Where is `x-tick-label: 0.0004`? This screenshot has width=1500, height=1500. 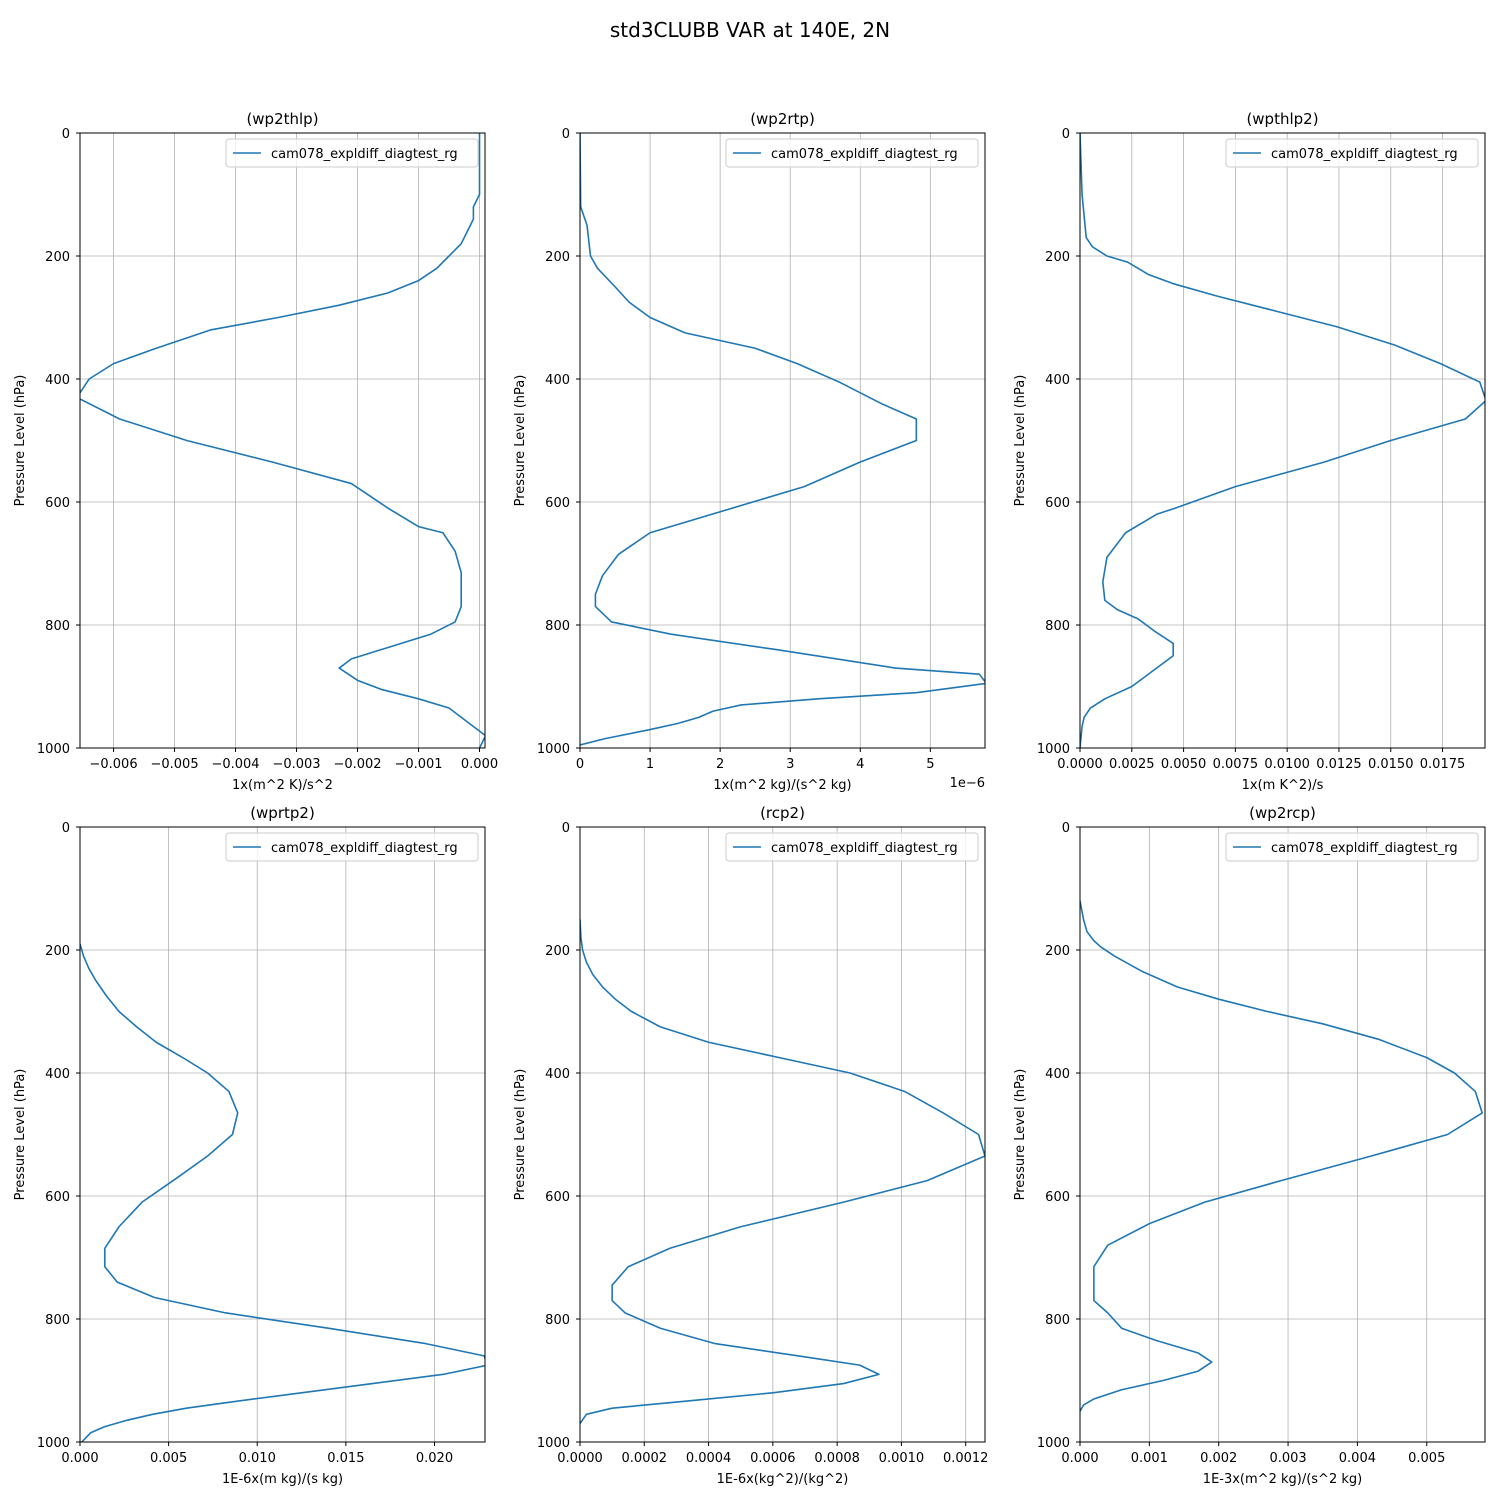 x-tick-label: 0.0004 is located at coordinates (709, 1458).